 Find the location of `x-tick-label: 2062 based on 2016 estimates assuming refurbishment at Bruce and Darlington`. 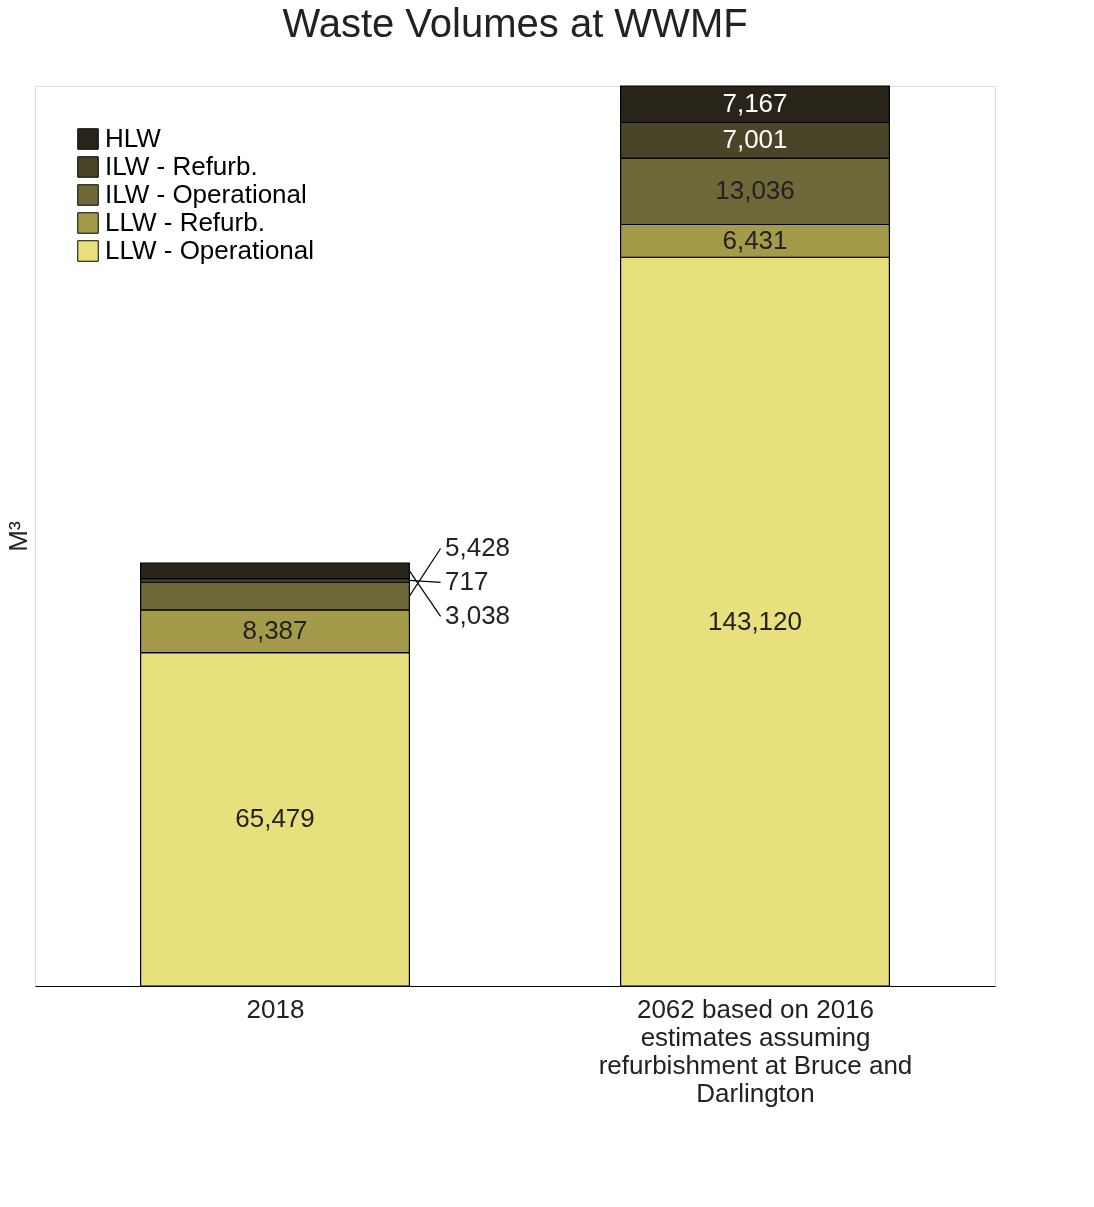

x-tick-label: 2062 based on 2016 estimates assuming refurbishment at Bruce and Darlington is located at coordinates (755, 1050).